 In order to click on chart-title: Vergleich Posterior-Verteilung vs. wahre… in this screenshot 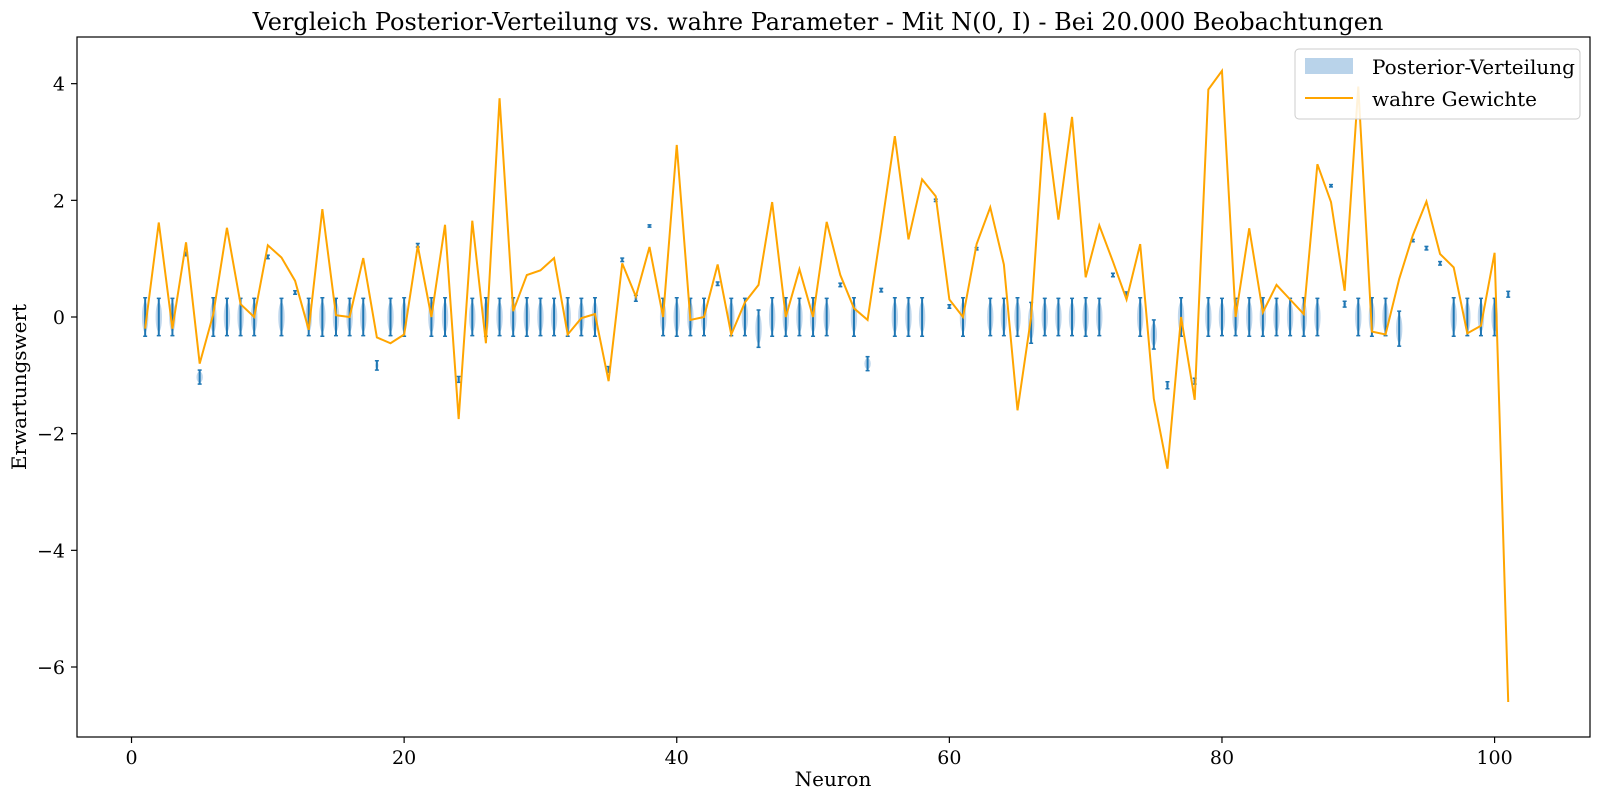, I will do `click(818, 22)`.